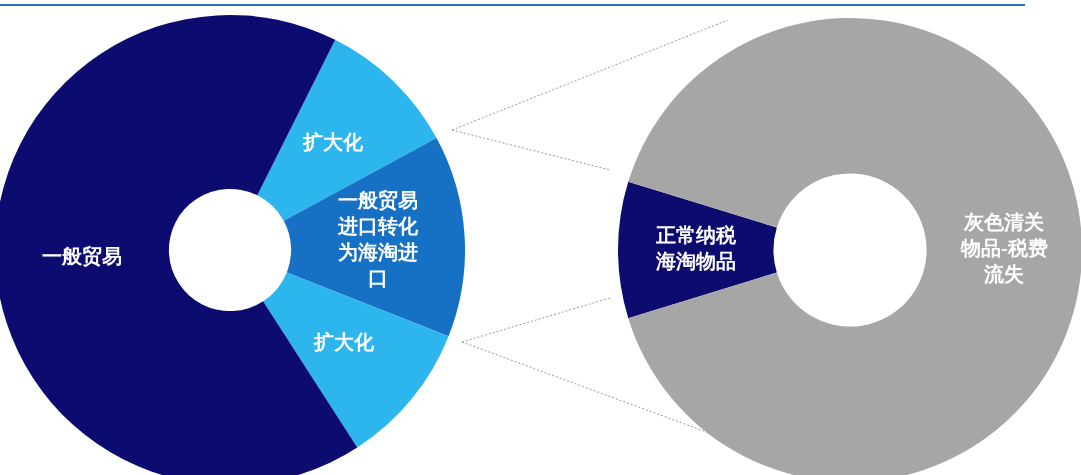 Image resolution: width=1081 pixels, height=475 pixels. I want to click on slice-label: 一般贸易进口转化为海淘进口, so click(377, 239).